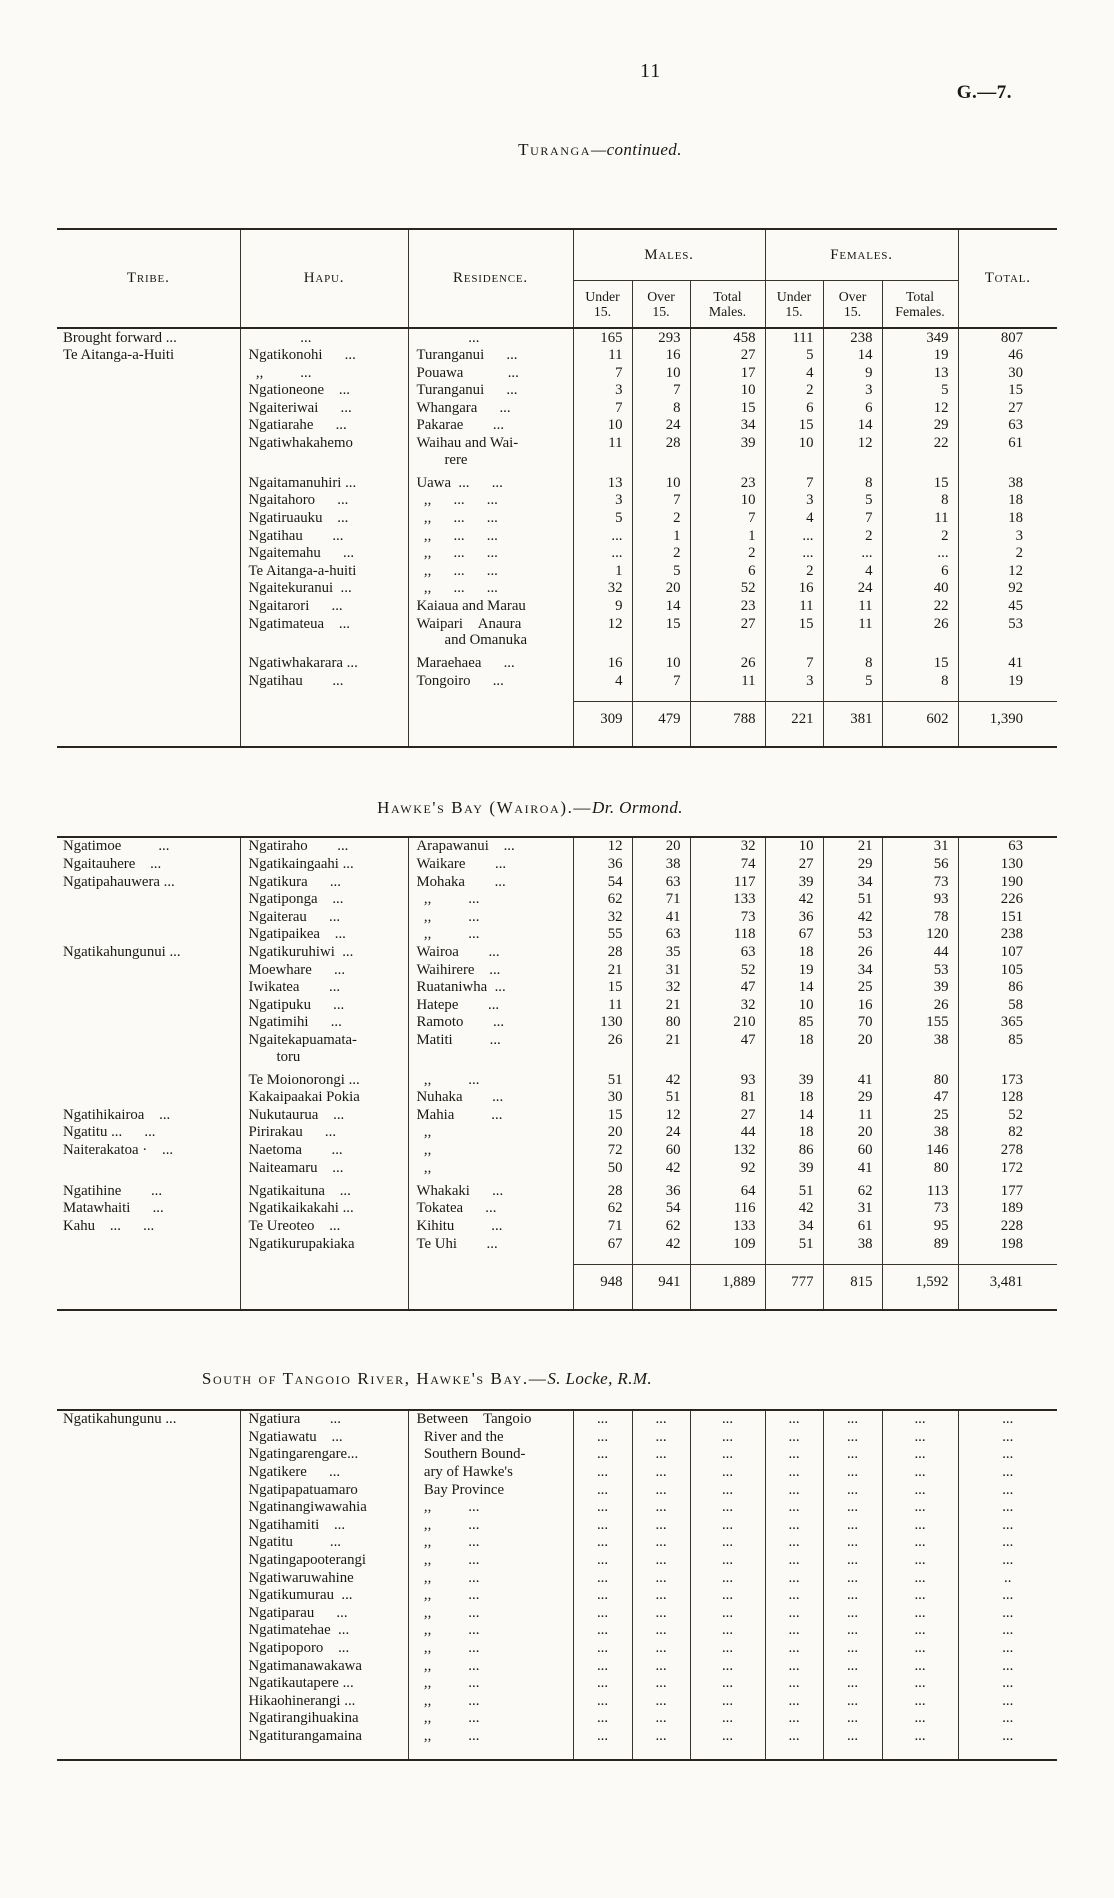 The image size is (1114, 1898). What do you see at coordinates (323, 571) in the screenshot?
I see `hapu-cell: Te Aitanga-a-huiti` at bounding box center [323, 571].